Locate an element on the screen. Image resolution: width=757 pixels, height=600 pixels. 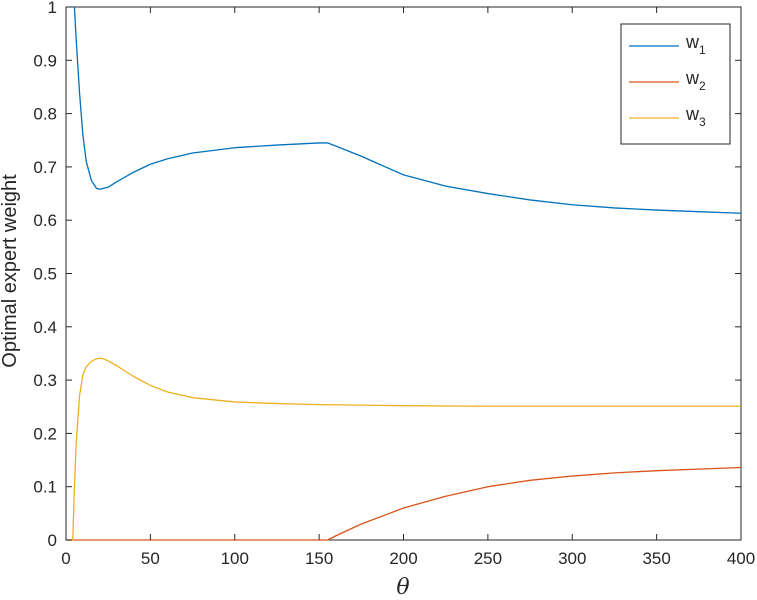
x-tick-label: 400 is located at coordinates (741, 558).